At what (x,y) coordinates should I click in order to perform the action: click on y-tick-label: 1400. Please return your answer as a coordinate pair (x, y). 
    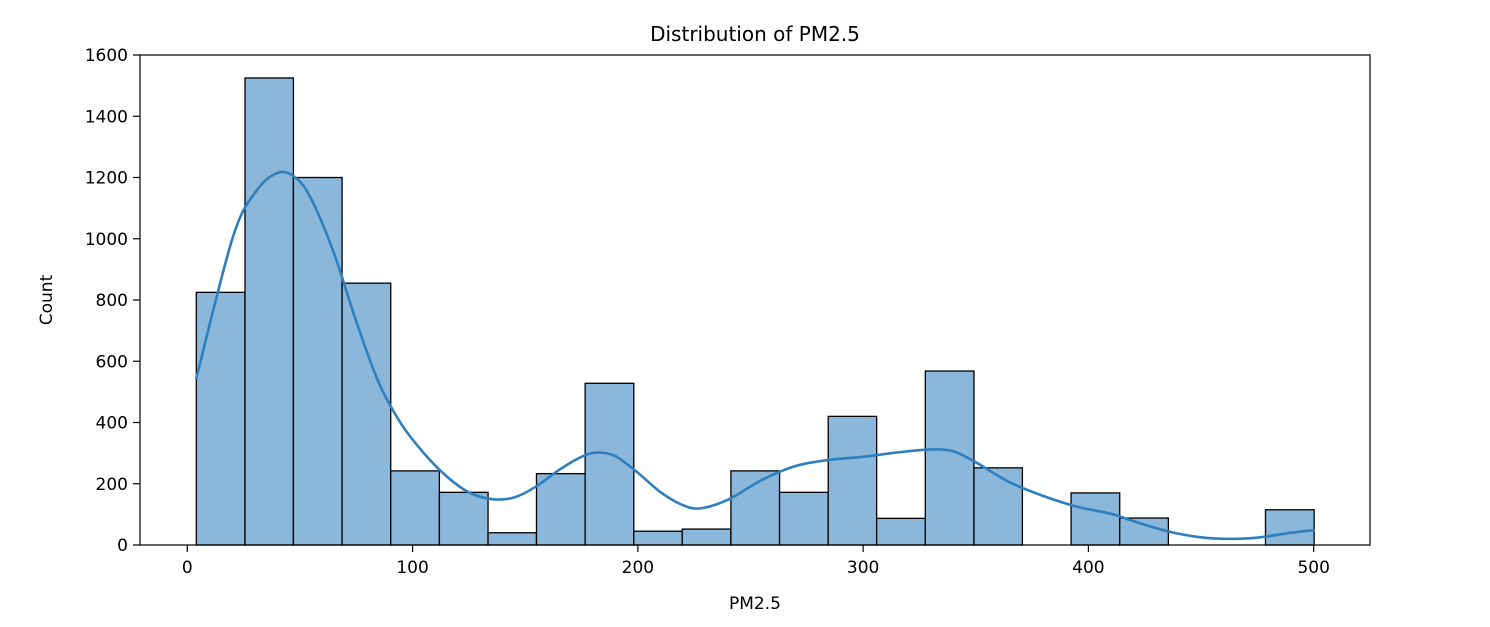
    Looking at the image, I should click on (106, 117).